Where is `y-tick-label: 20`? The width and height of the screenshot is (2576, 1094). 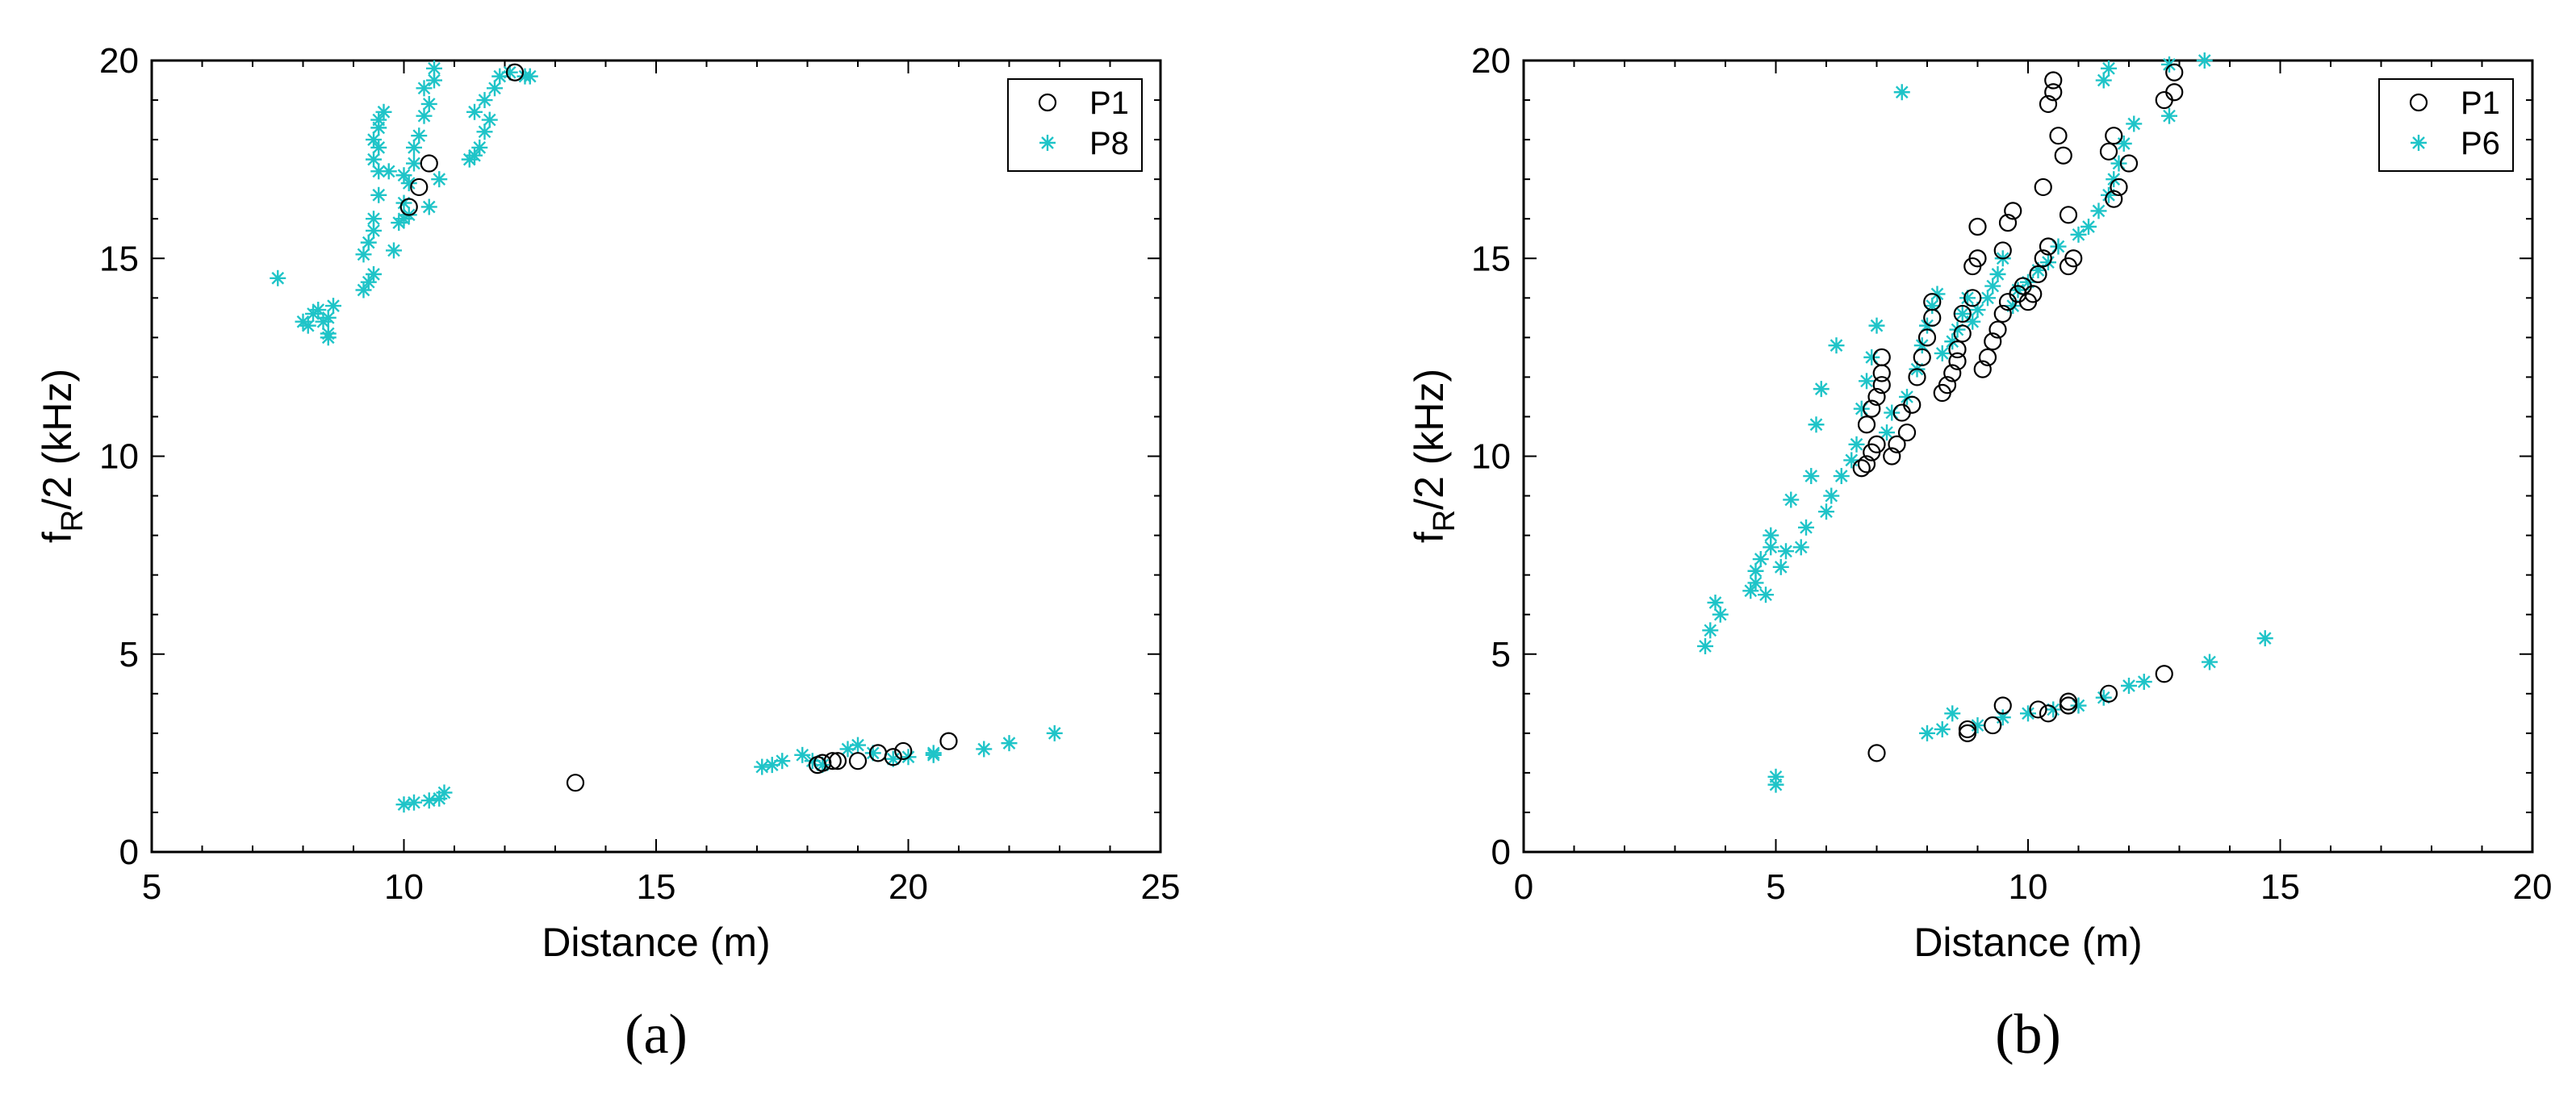 y-tick-label: 20 is located at coordinates (119, 61).